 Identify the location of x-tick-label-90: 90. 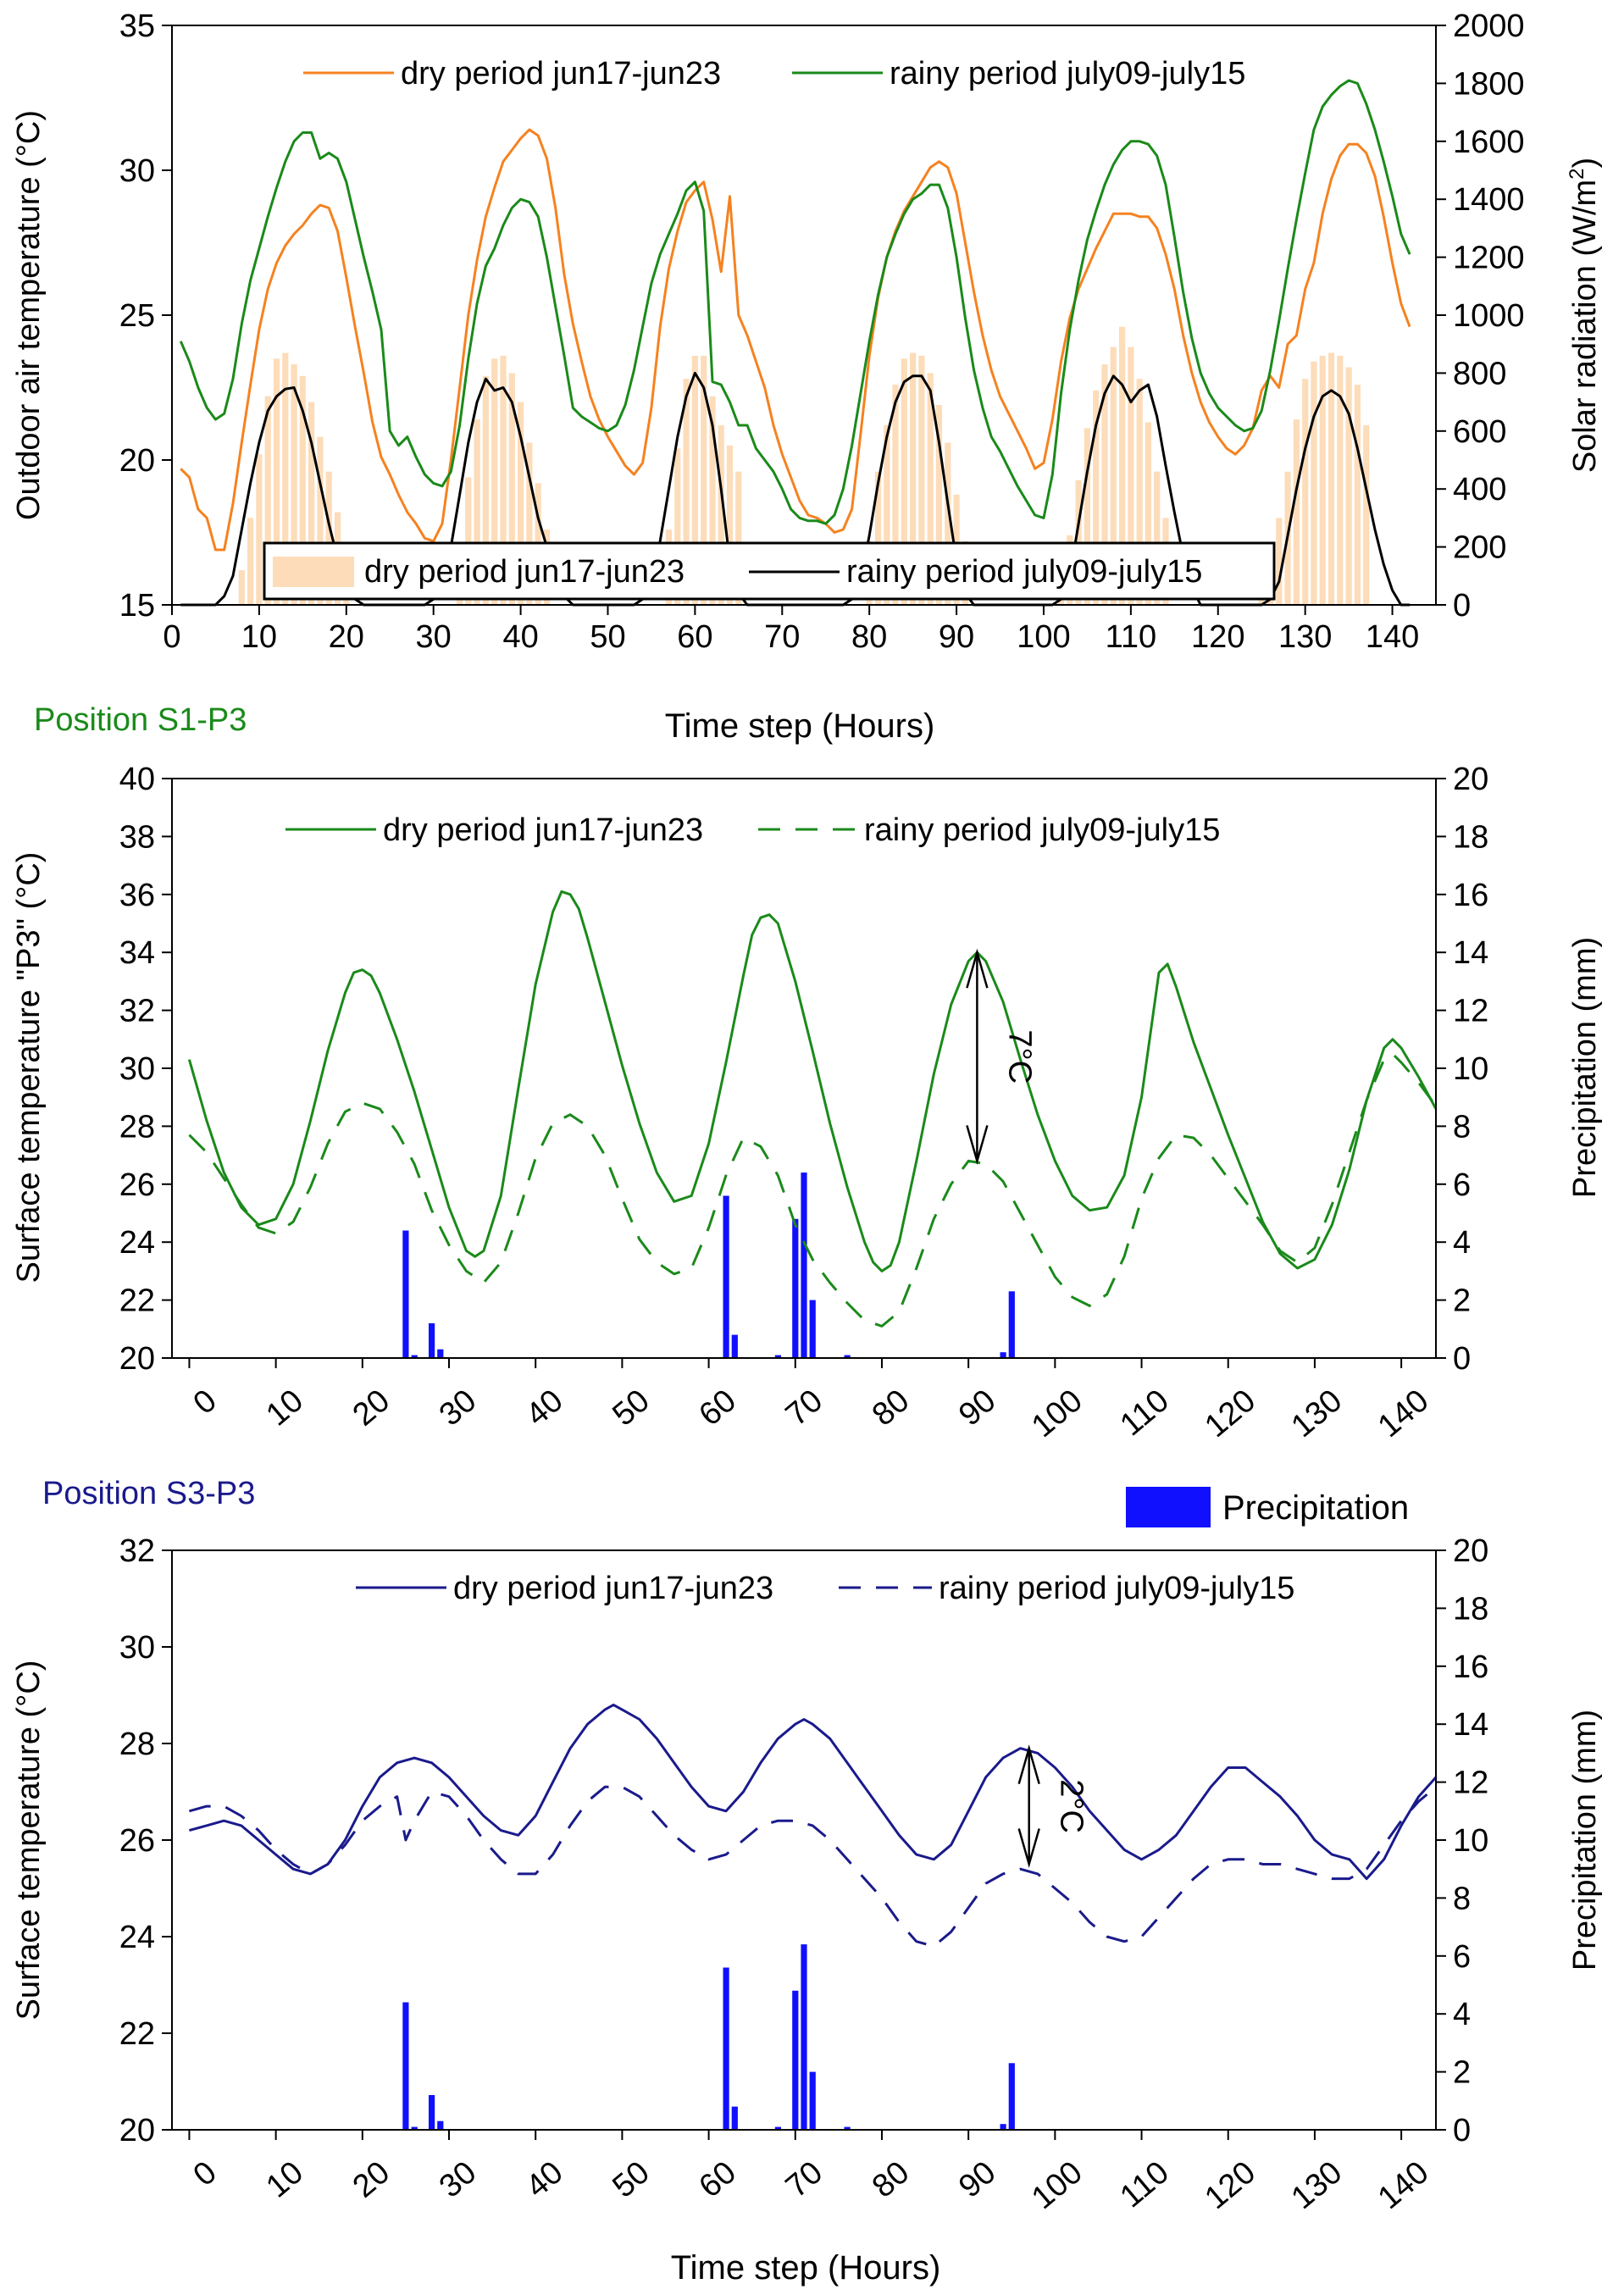
(977, 2179).